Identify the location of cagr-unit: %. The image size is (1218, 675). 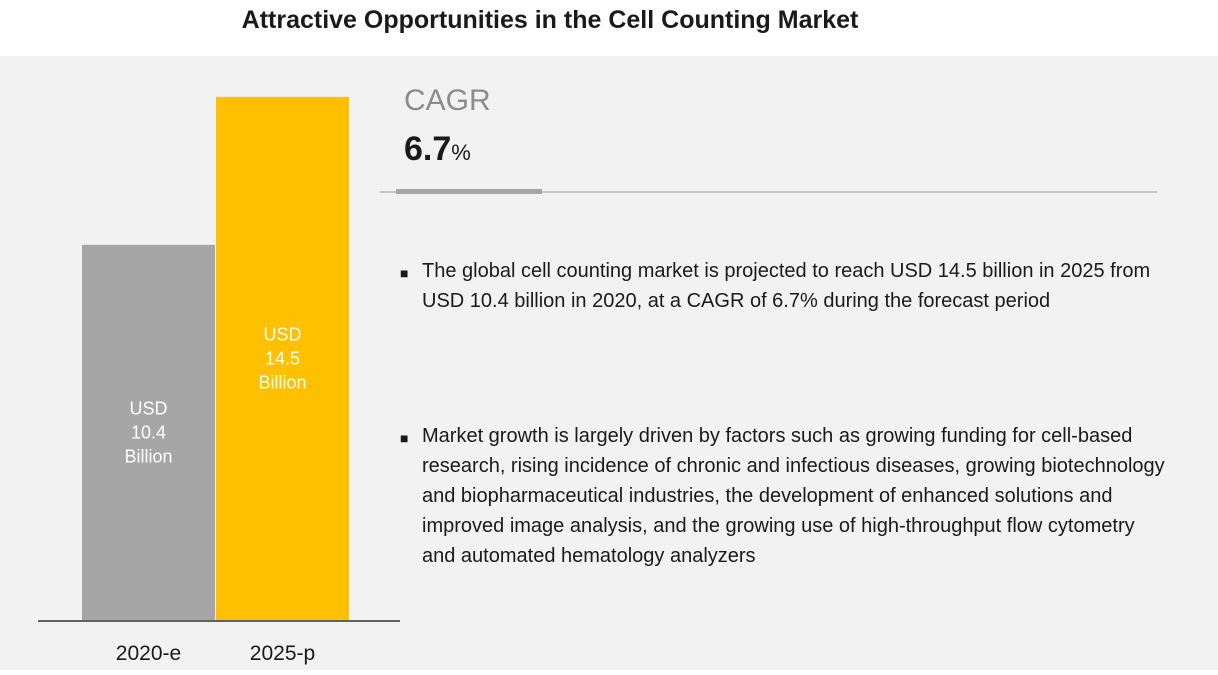
(461, 152).